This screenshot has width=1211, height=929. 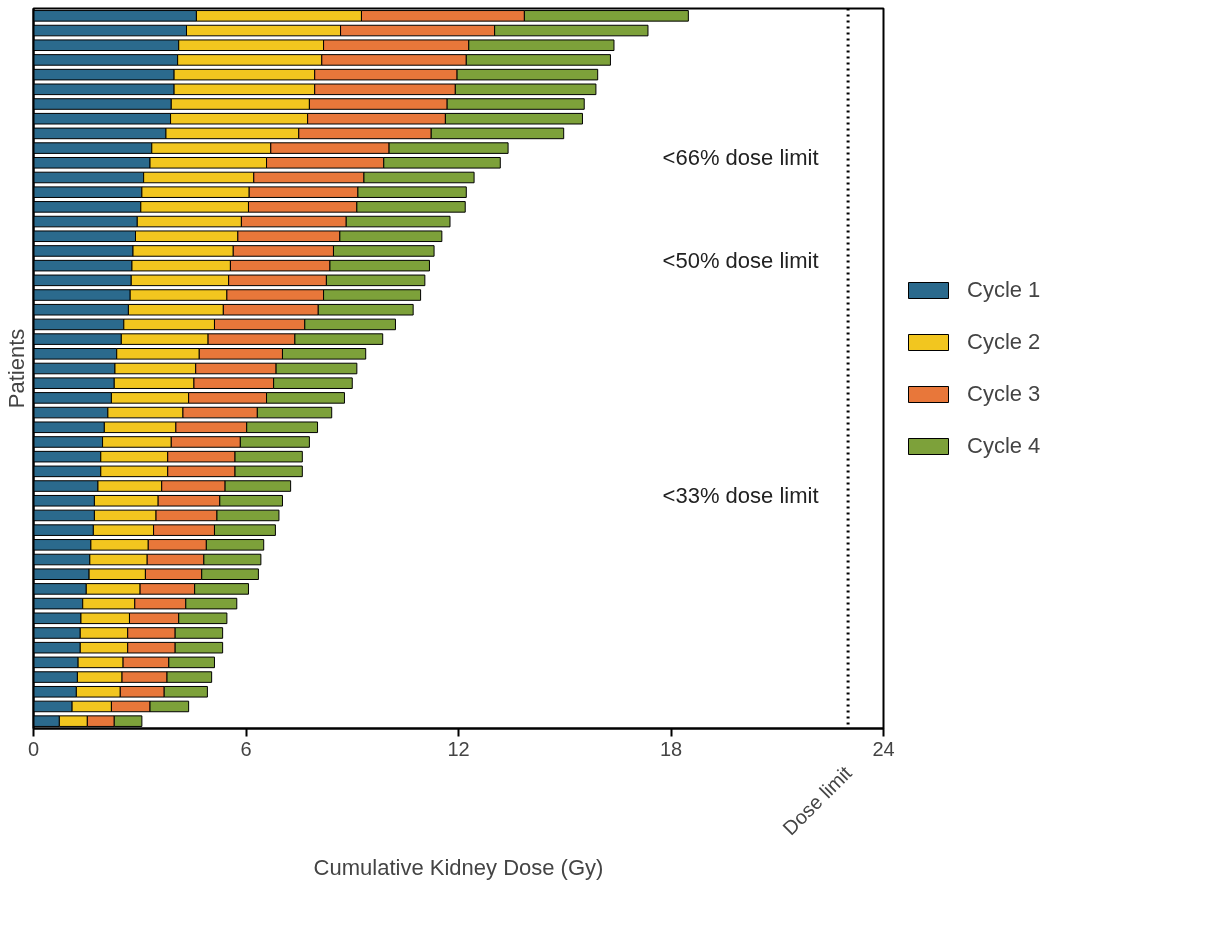 What do you see at coordinates (16, 368) in the screenshot?
I see `y-axis-title: Patients` at bounding box center [16, 368].